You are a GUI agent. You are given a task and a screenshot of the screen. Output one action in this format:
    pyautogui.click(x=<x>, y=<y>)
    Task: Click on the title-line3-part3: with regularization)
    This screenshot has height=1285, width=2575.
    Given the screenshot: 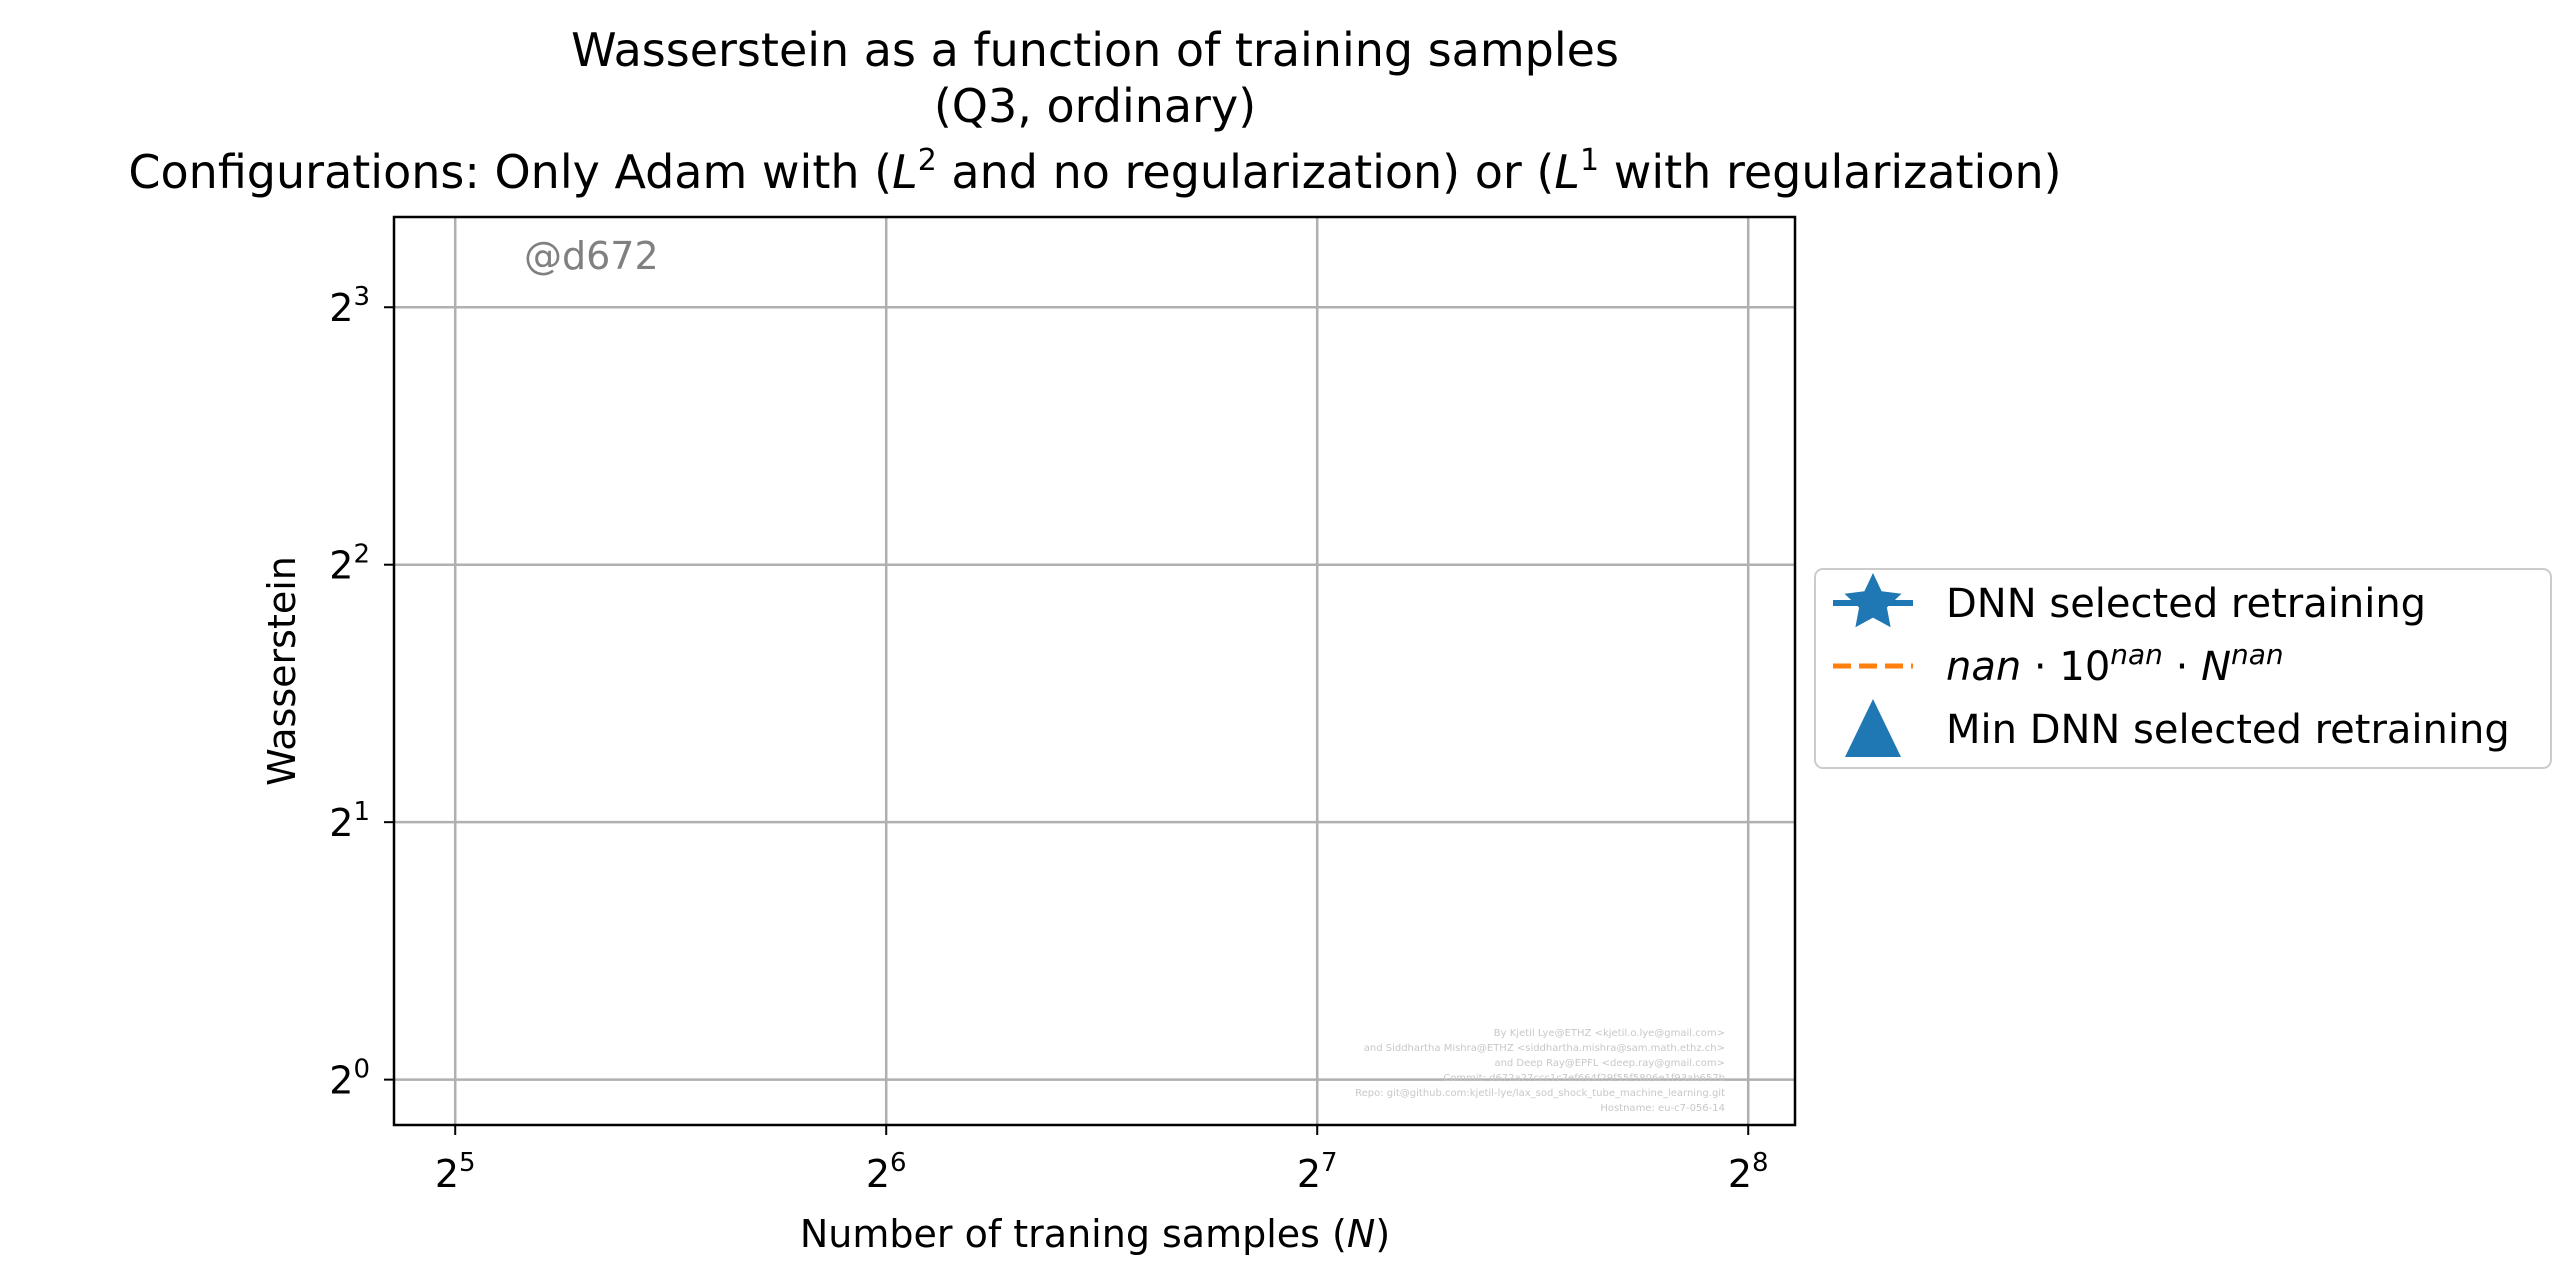 What is the action you would take?
    pyautogui.click(x=1830, y=172)
    